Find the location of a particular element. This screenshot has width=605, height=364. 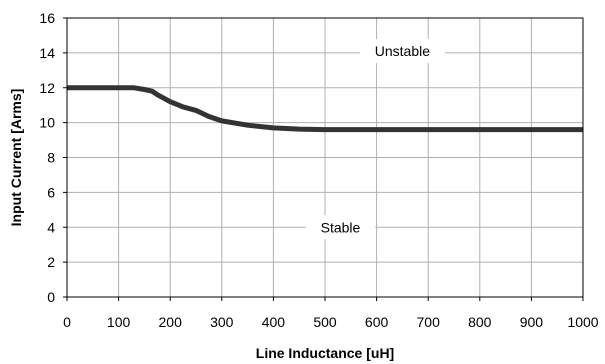

y-tick-label: 6 is located at coordinates (51, 192).